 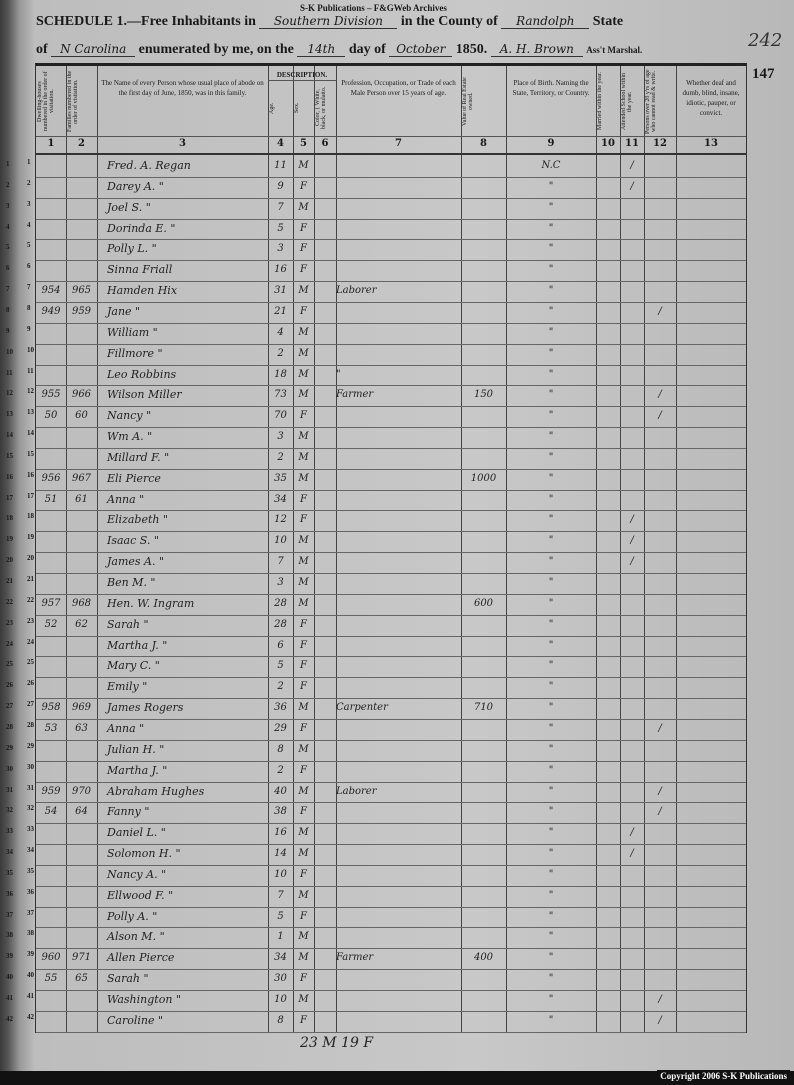 What do you see at coordinates (30, 558) in the screenshot?
I see `line-number-inner: 20` at bounding box center [30, 558].